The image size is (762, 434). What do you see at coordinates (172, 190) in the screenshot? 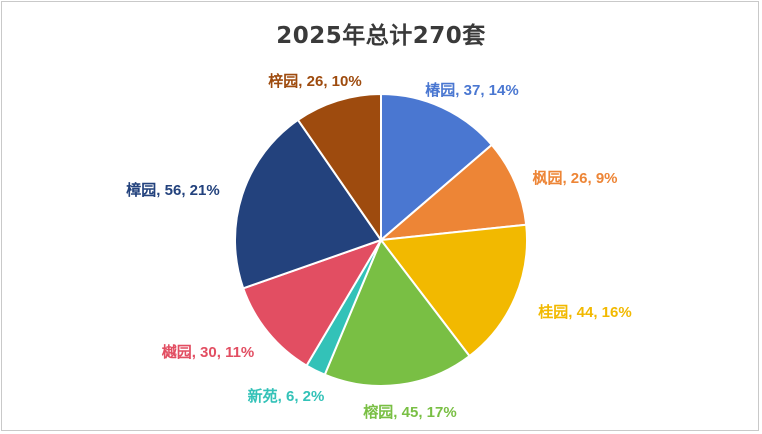
I see `data-label-7: 樟园, 56, 21%` at bounding box center [172, 190].